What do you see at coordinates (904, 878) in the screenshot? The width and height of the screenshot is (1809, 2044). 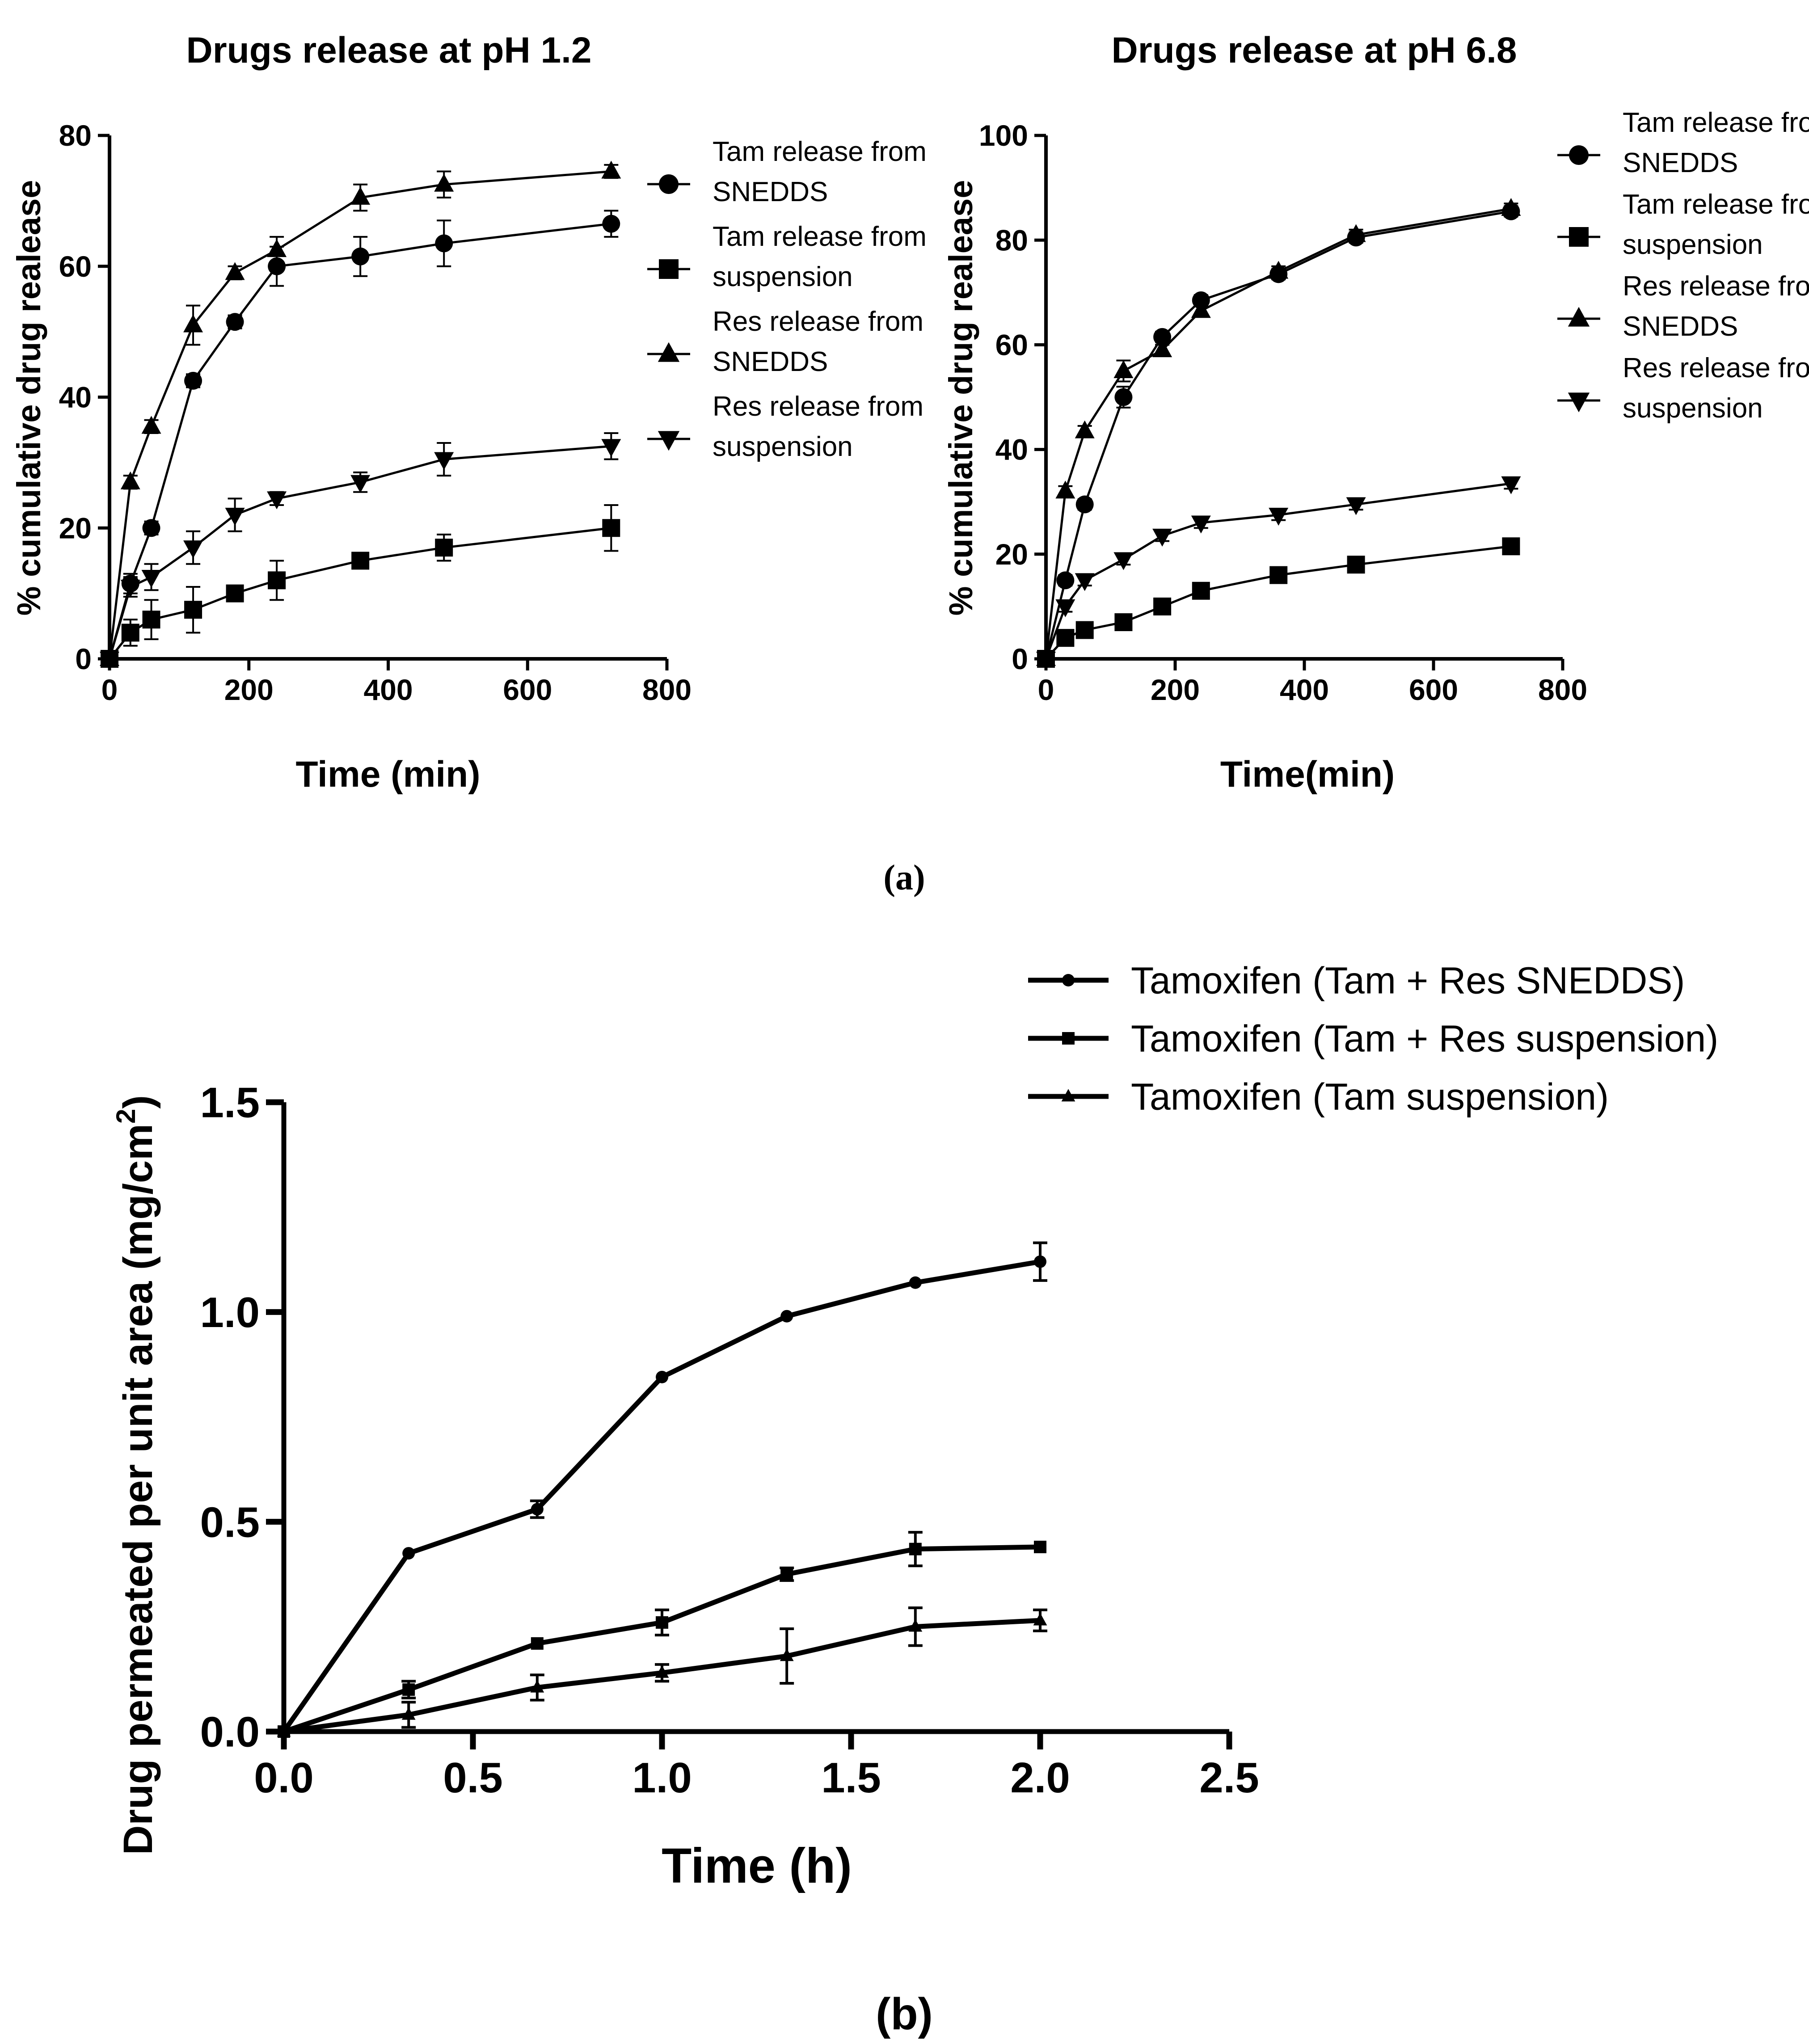 I see `panel-label-a: (a)` at bounding box center [904, 878].